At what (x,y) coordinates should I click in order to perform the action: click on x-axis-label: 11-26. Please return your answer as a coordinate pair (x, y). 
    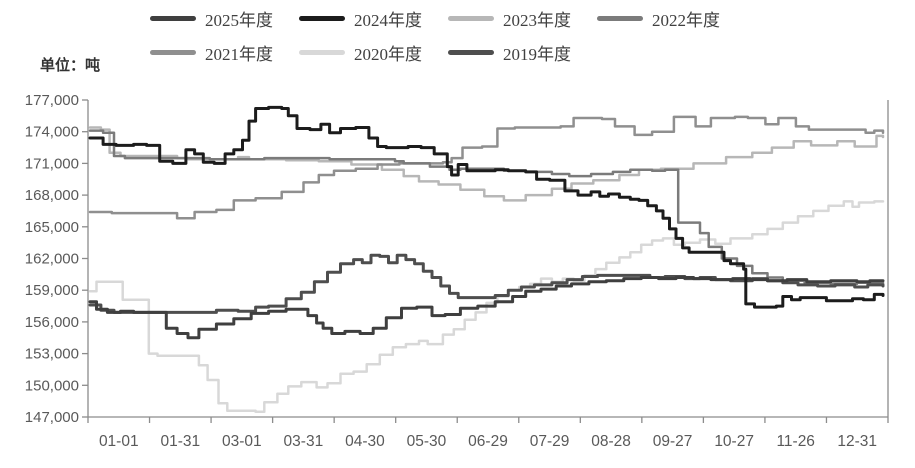
    Looking at the image, I should click on (795, 441).